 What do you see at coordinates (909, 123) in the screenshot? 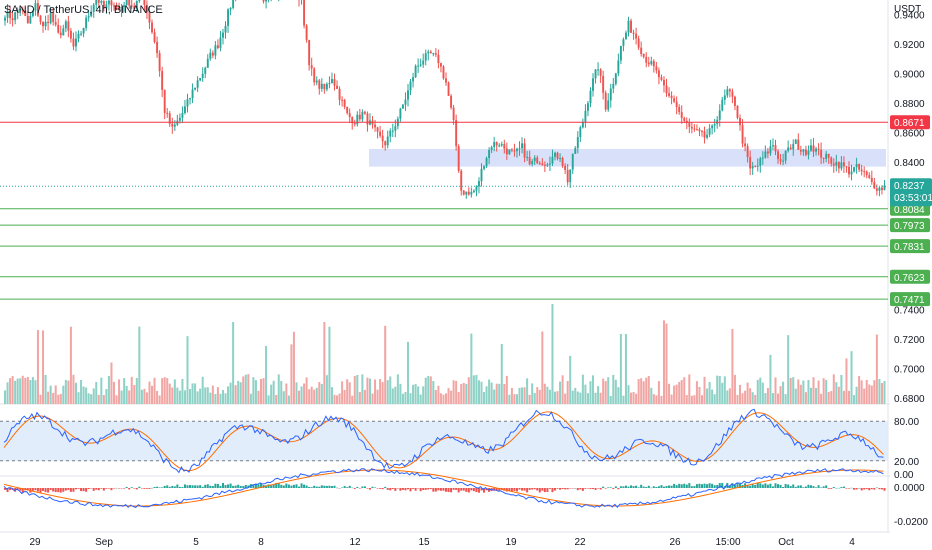
I see `level-label: 0.8671` at bounding box center [909, 123].